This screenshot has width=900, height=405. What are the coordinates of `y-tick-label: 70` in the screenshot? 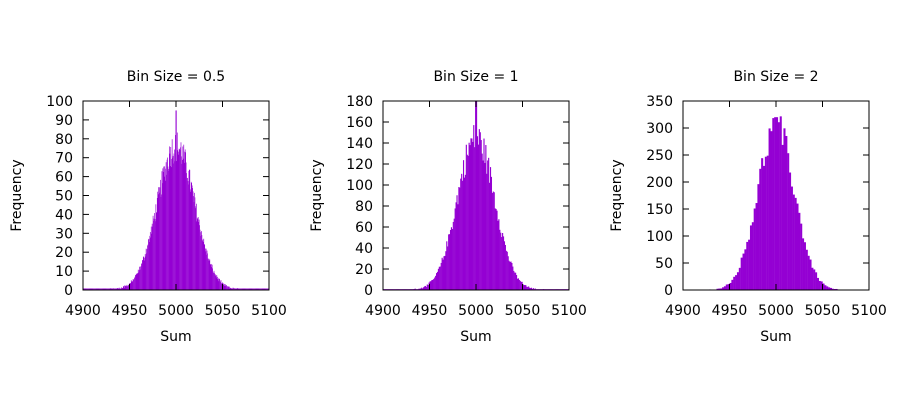 It's located at (64, 159).